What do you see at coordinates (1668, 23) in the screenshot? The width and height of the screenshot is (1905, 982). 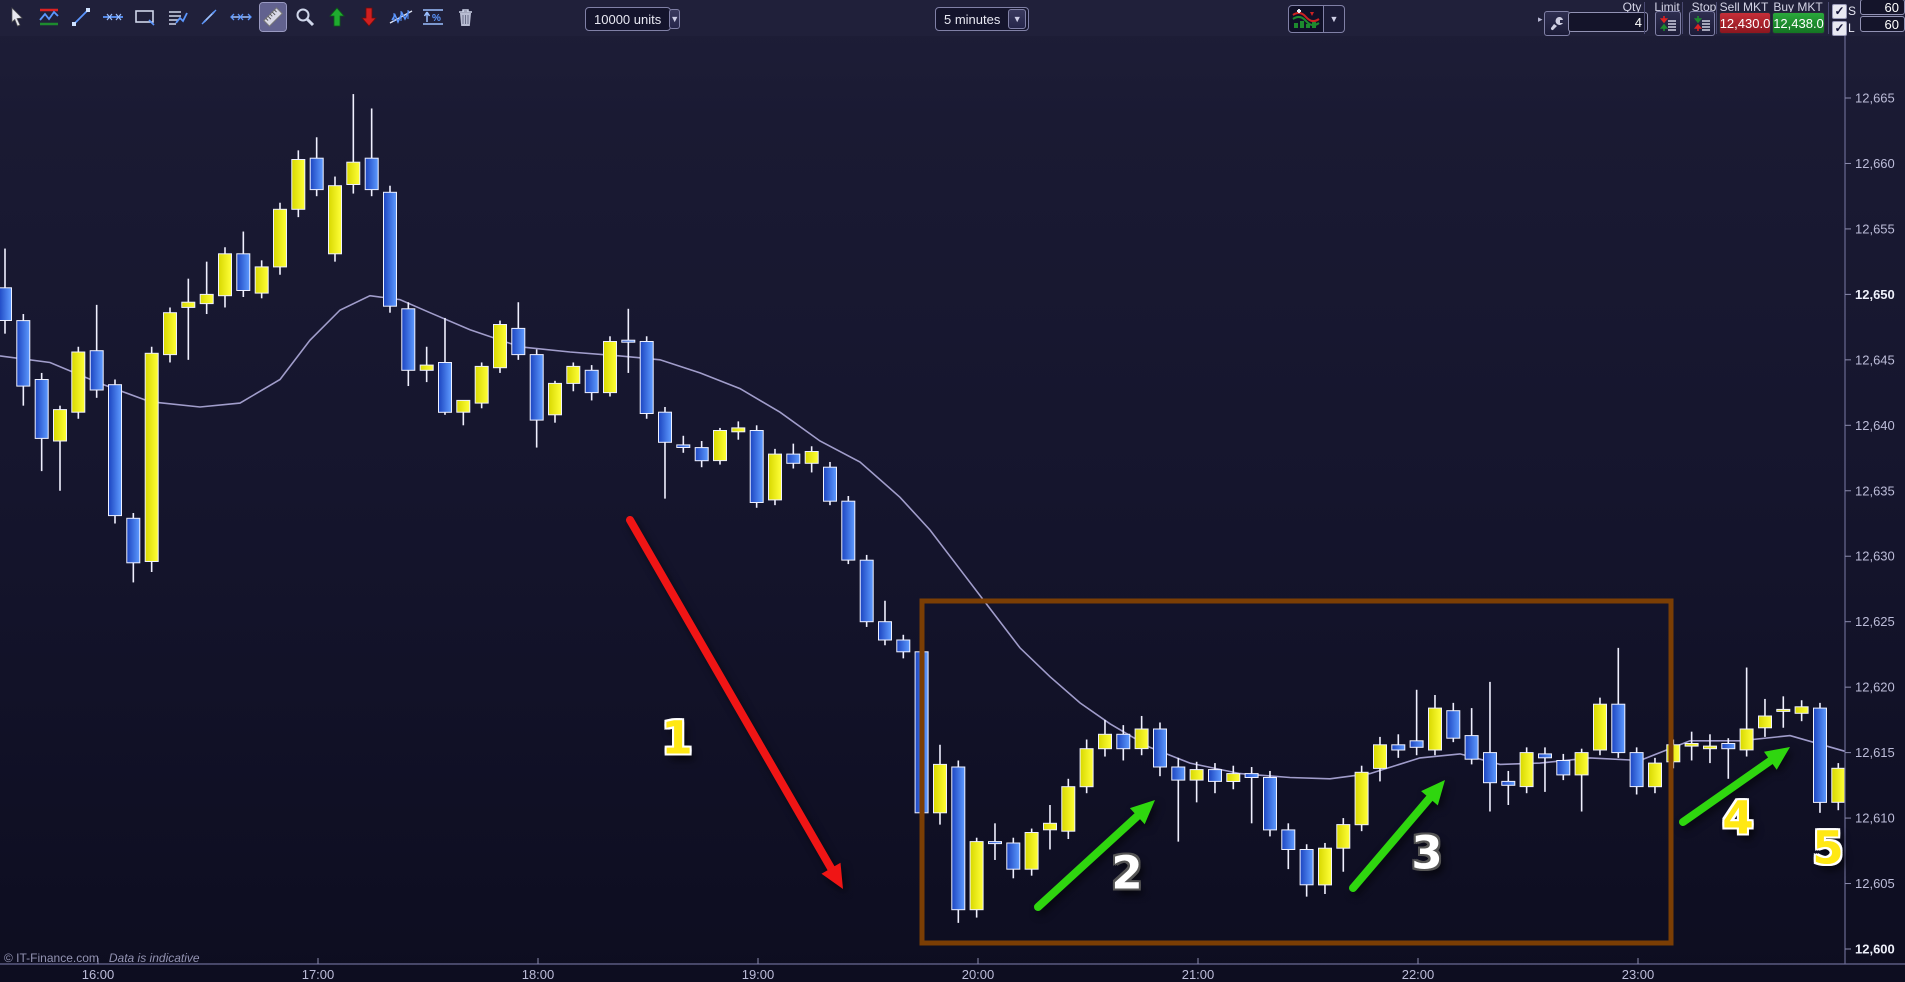 I see `limit-order-button` at bounding box center [1668, 23].